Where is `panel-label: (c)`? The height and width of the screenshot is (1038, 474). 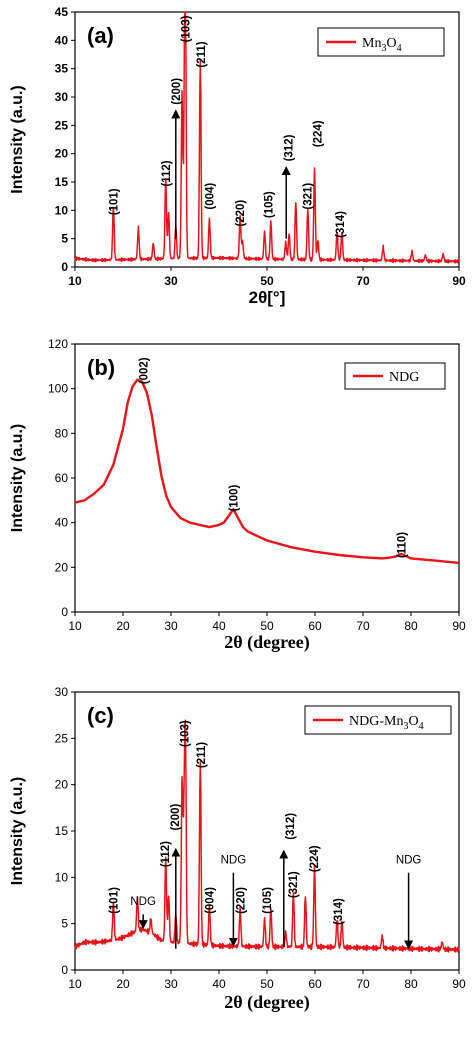
panel-label: (c) is located at coordinates (100, 715).